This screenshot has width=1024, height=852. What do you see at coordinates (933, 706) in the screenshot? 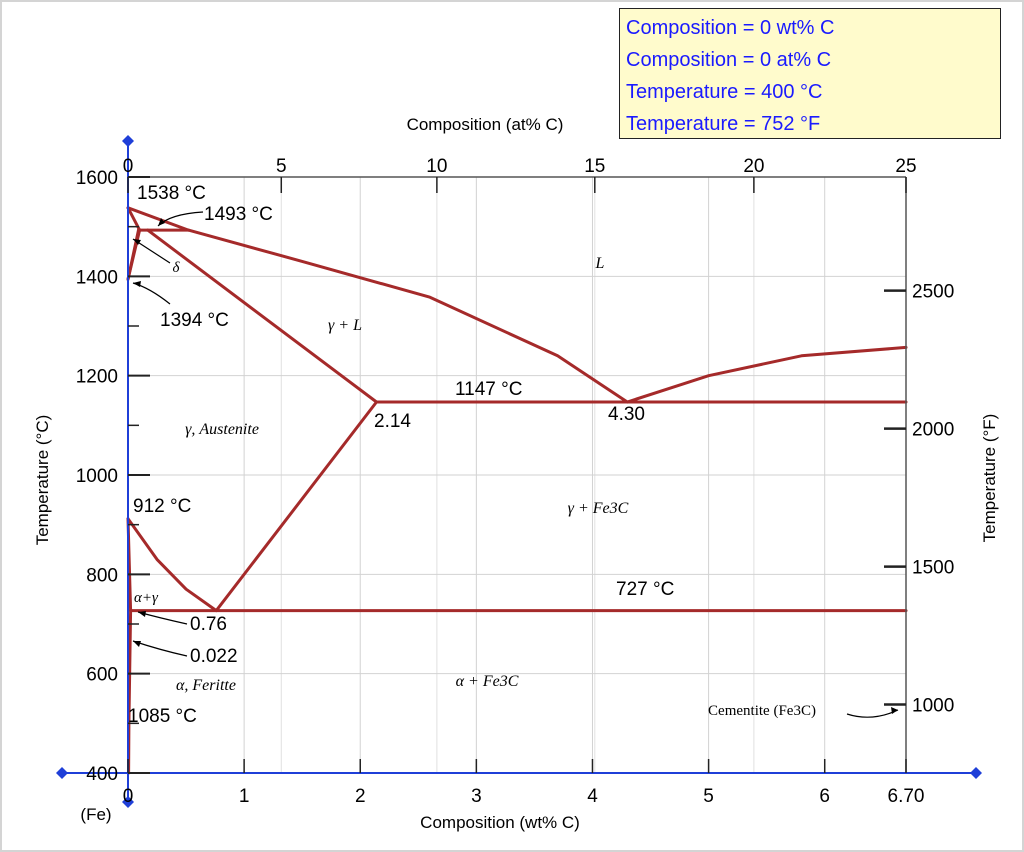
I see `y2-tick-label-0: 1000` at bounding box center [933, 706].